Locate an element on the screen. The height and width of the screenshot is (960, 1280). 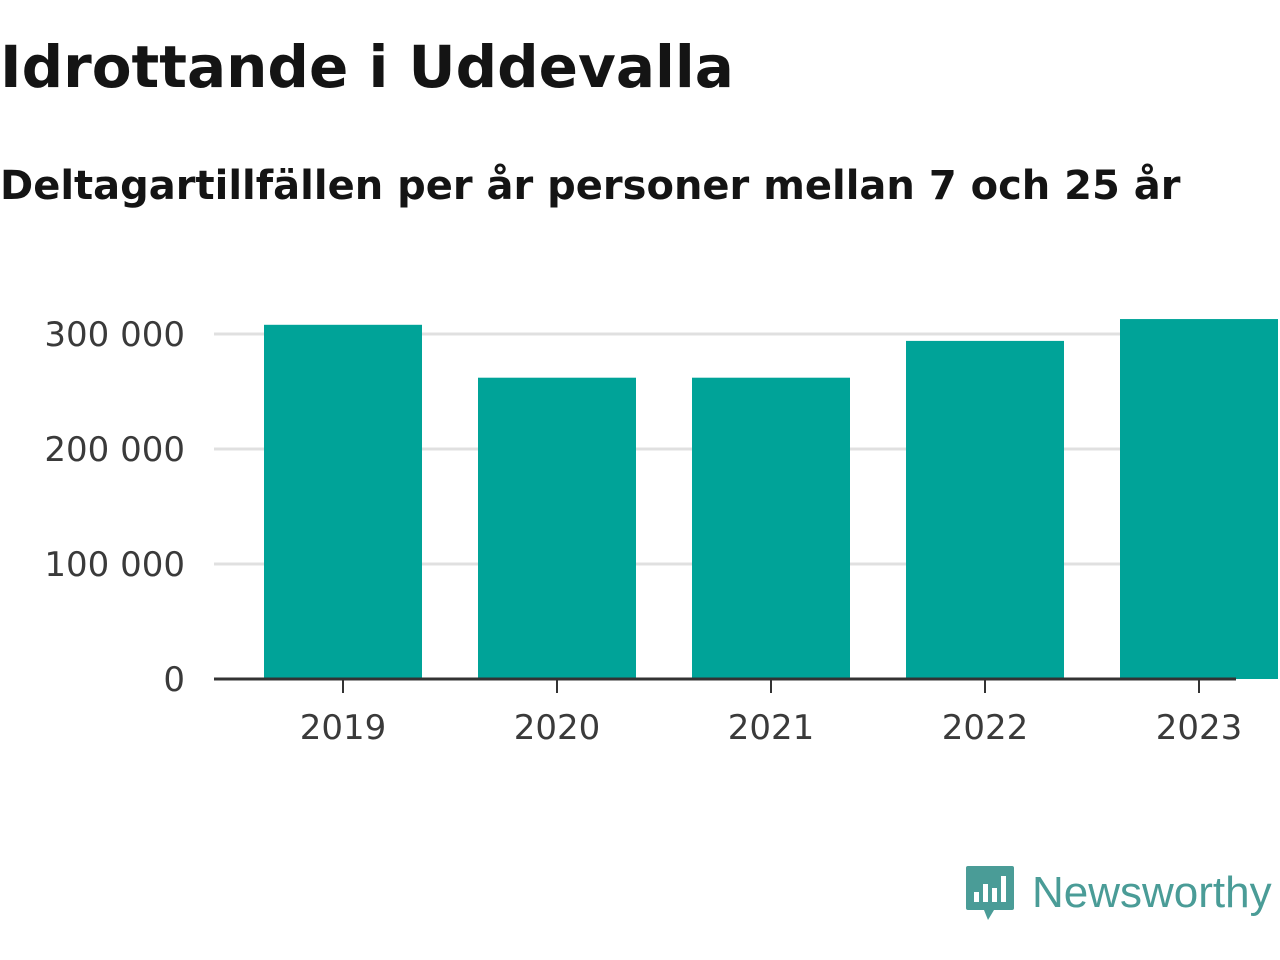
brand-logo: Newsworthy is located at coordinates (1118, 893).